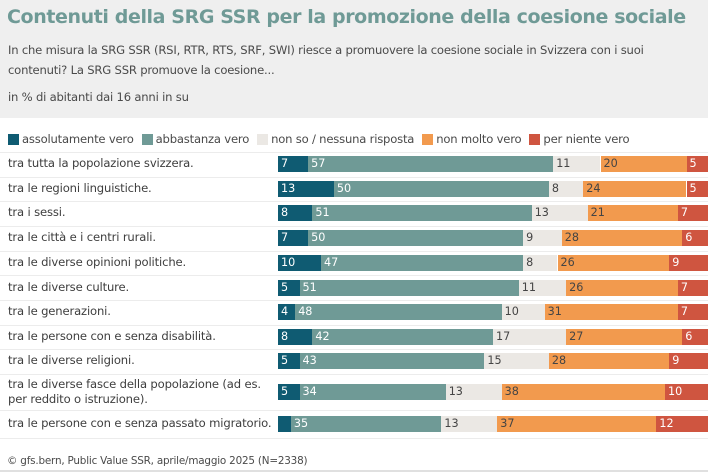  I want to click on bar-segment: 24, so click(635, 189).